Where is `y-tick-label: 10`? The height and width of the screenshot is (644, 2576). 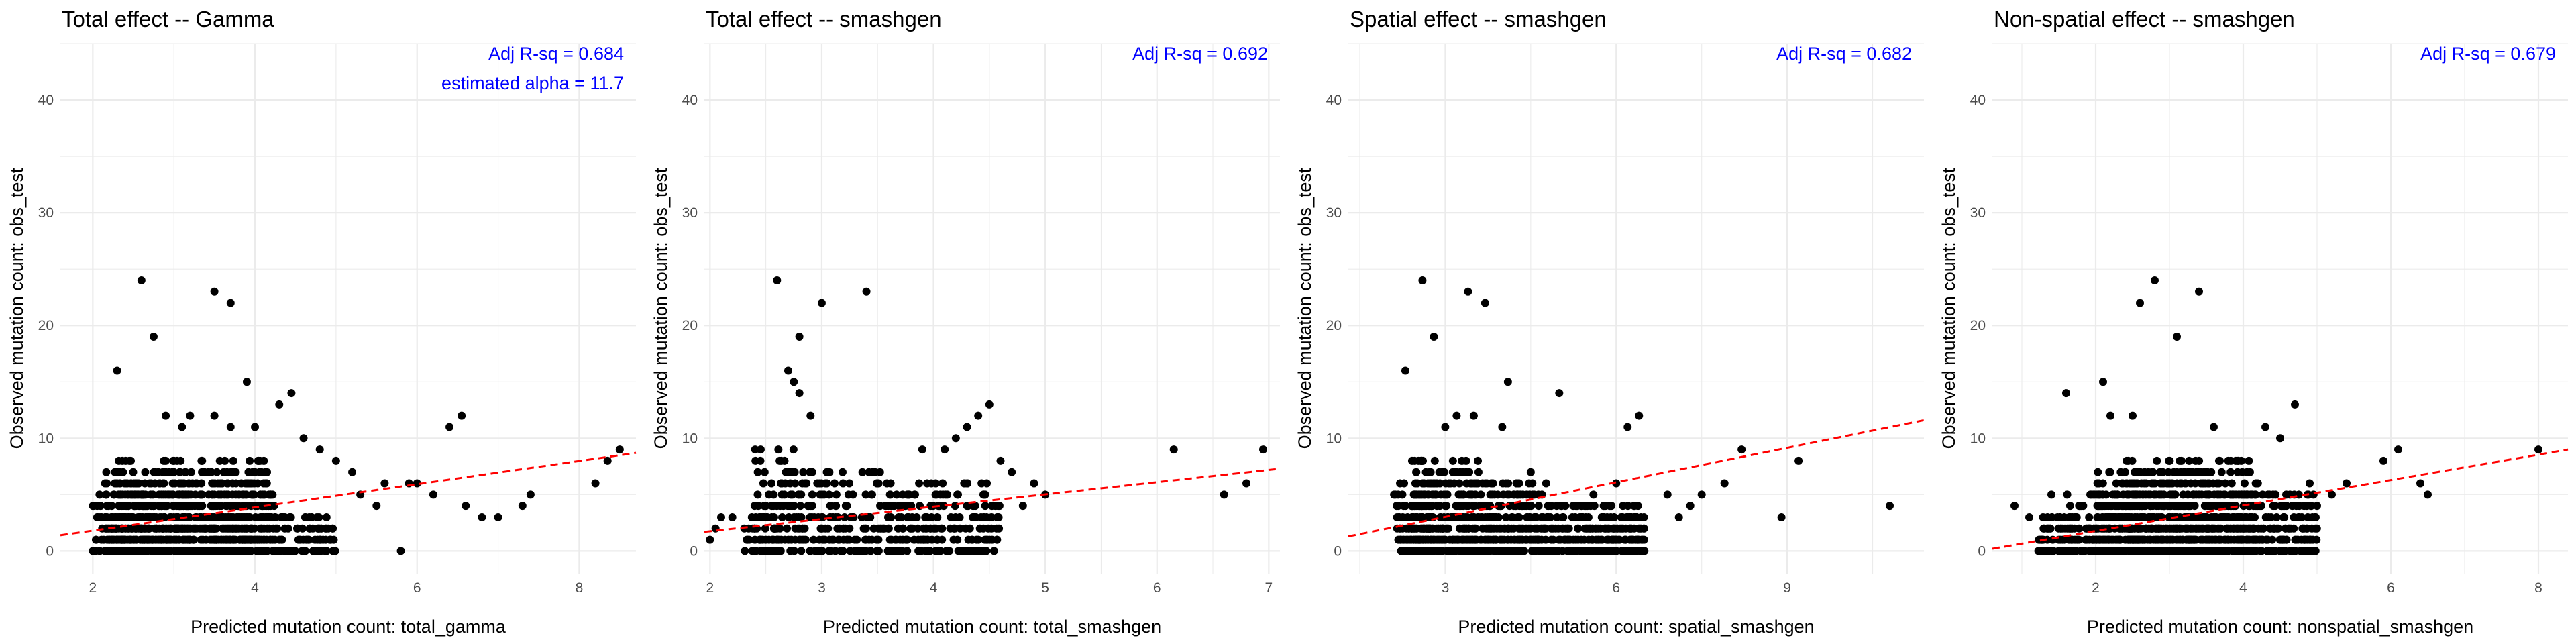
y-tick-label: 10 is located at coordinates (1978, 438).